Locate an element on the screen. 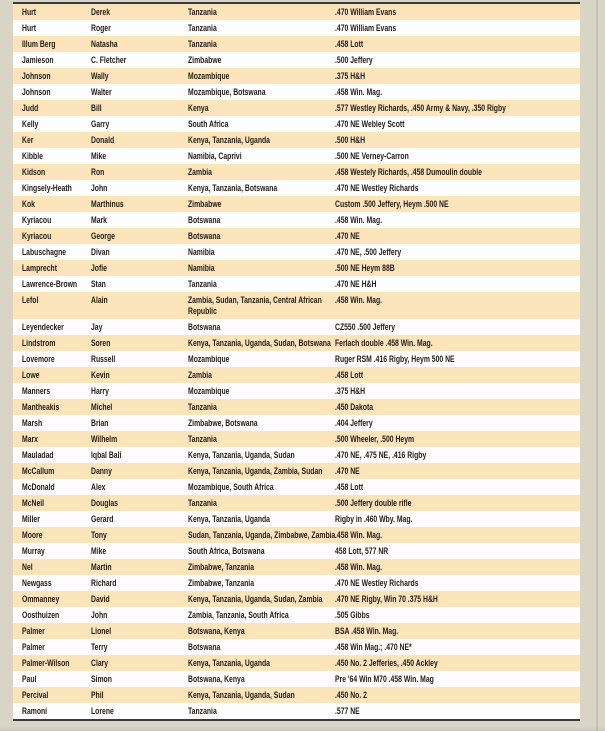  rifles-cell: .500 Jeffery is located at coordinates (354, 59).